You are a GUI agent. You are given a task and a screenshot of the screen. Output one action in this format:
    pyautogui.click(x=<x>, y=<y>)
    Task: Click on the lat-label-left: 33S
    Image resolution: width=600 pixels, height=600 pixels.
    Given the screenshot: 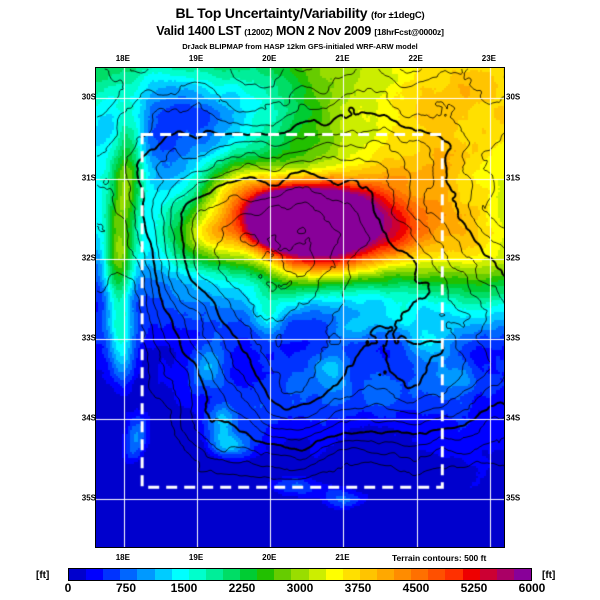 What is the action you would take?
    pyautogui.click(x=88, y=338)
    